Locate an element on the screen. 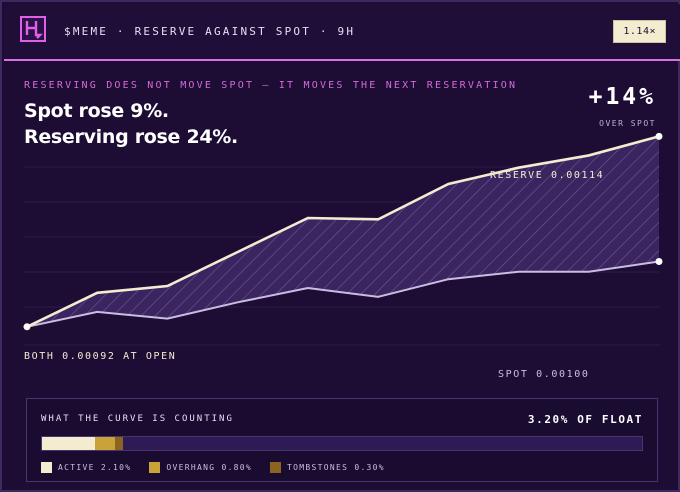 The height and width of the screenshot is (492, 680). legend-item: TOMBSTONES 0.30% is located at coordinates (327, 467).